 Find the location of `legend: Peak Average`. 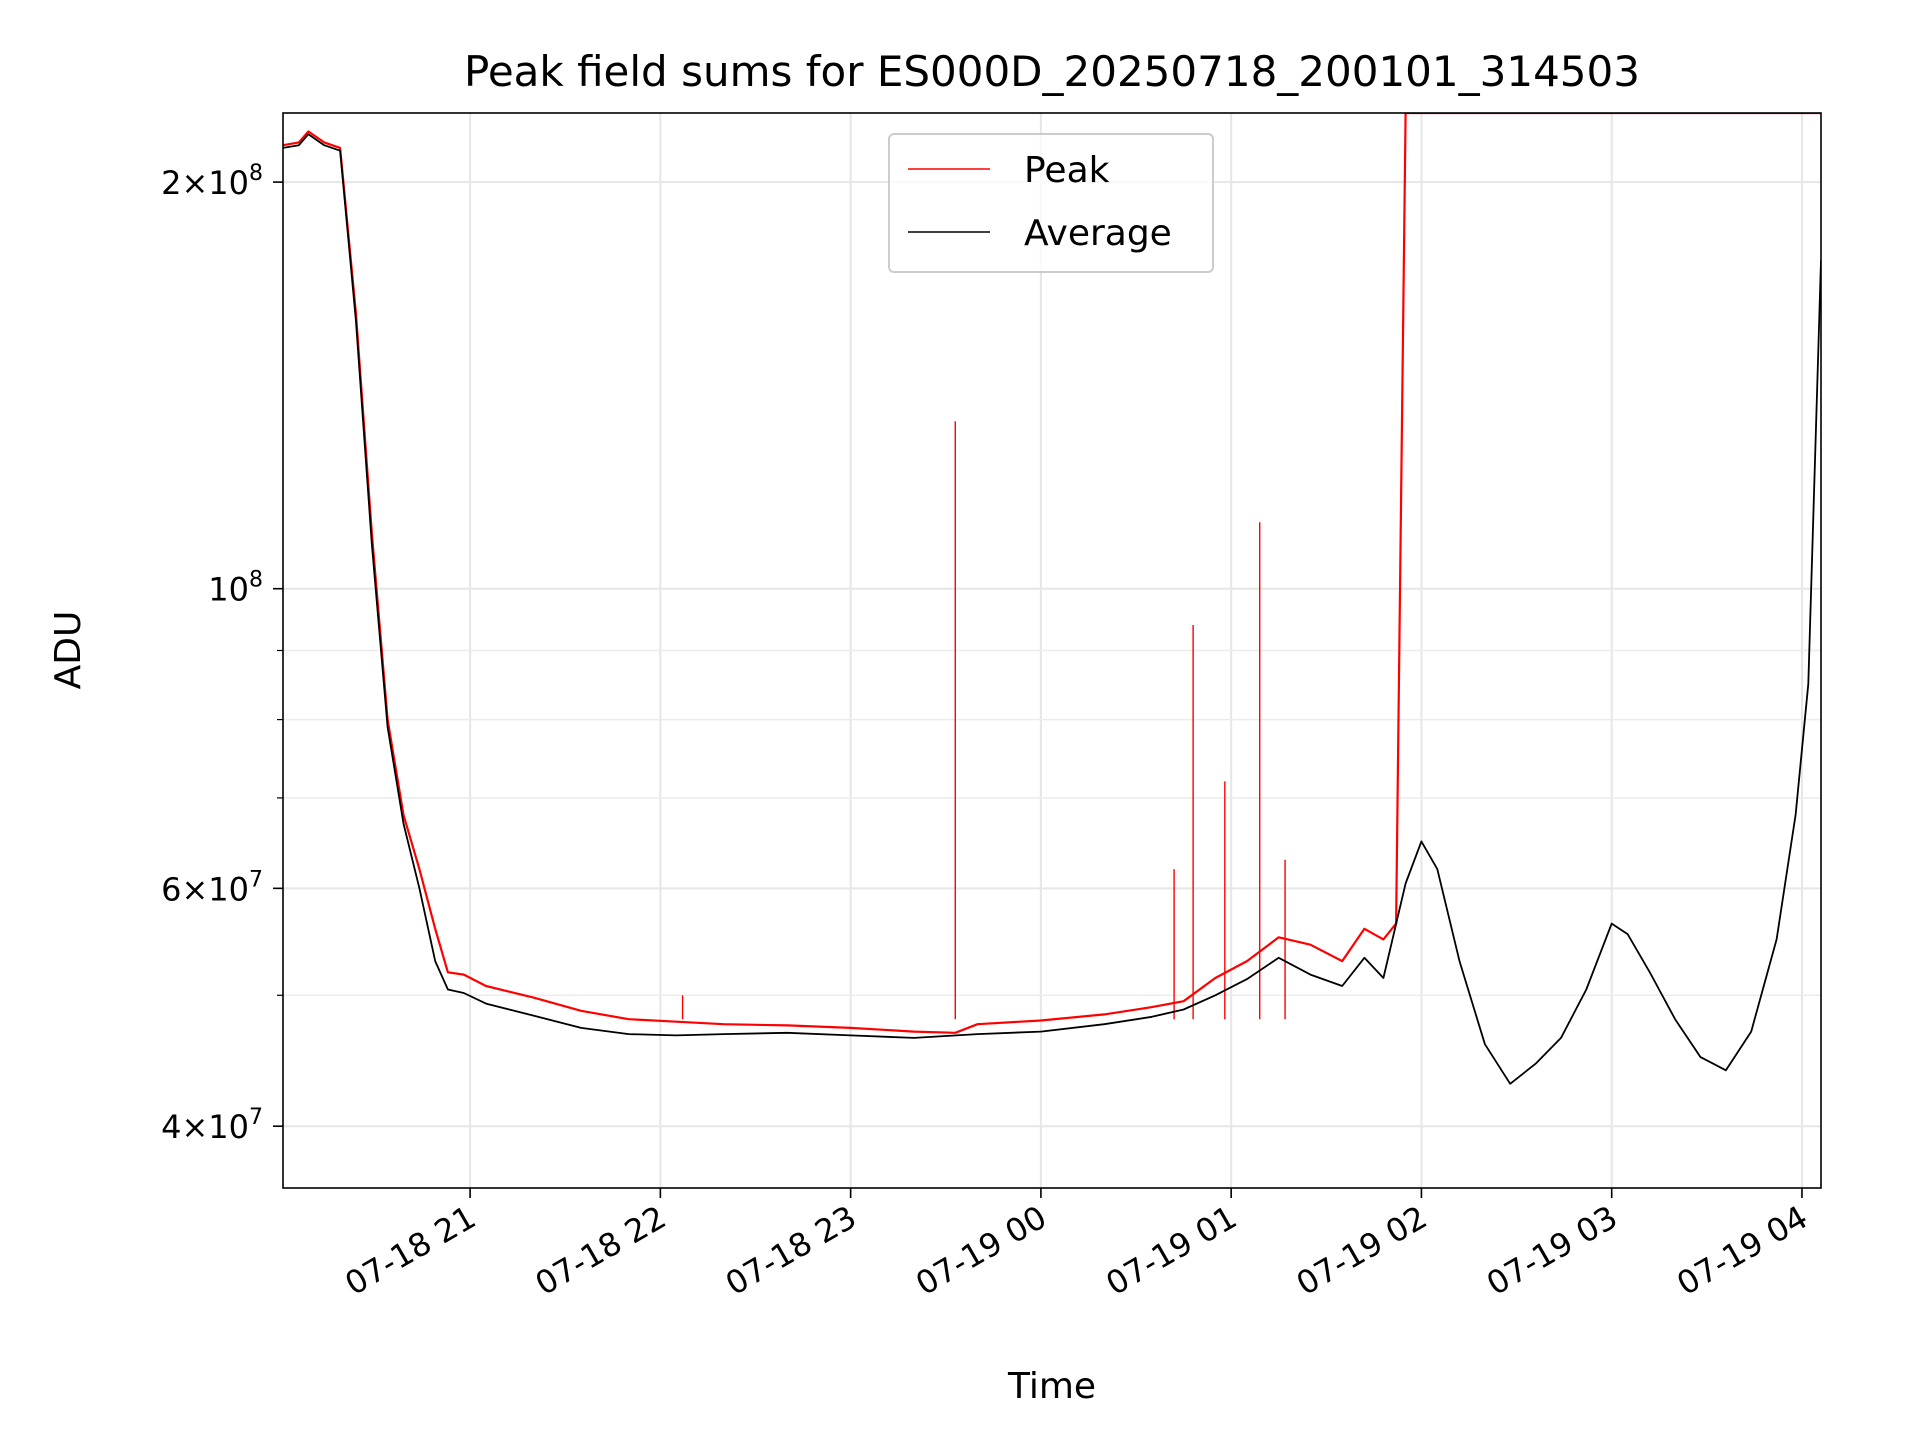

legend: Peak Average is located at coordinates (1051, 203).